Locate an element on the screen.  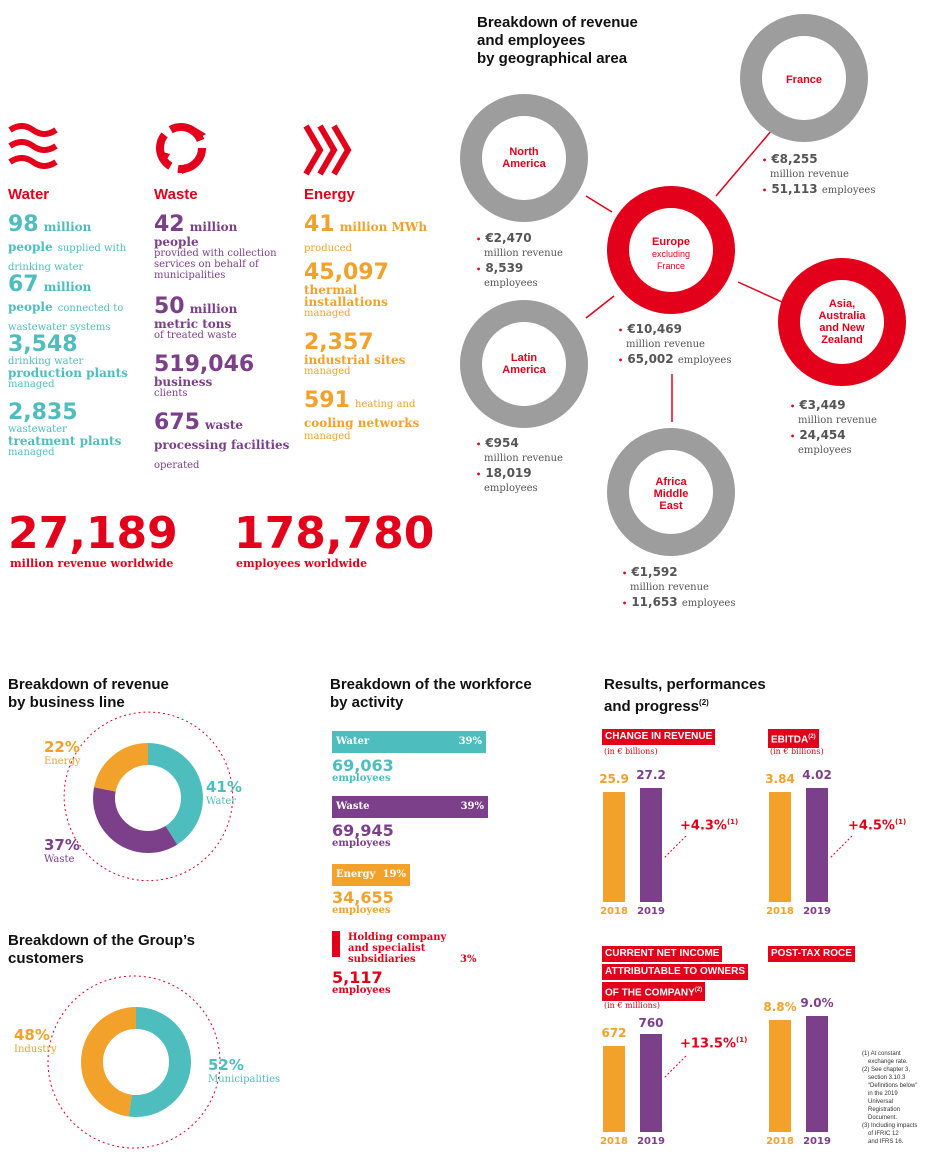
africa-employees: 11,653 is located at coordinates (654, 602).